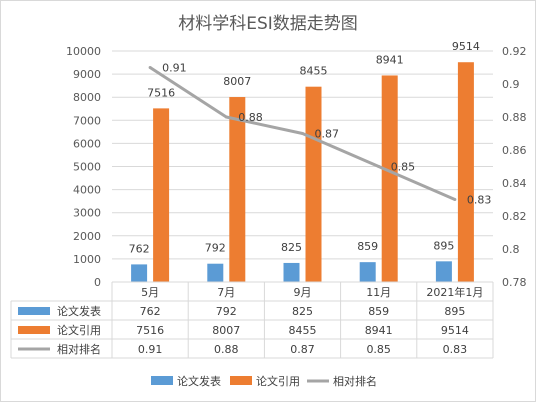 The width and height of the screenshot is (536, 405). I want to click on y-right-tick-label: 0.9, so click(511, 84).